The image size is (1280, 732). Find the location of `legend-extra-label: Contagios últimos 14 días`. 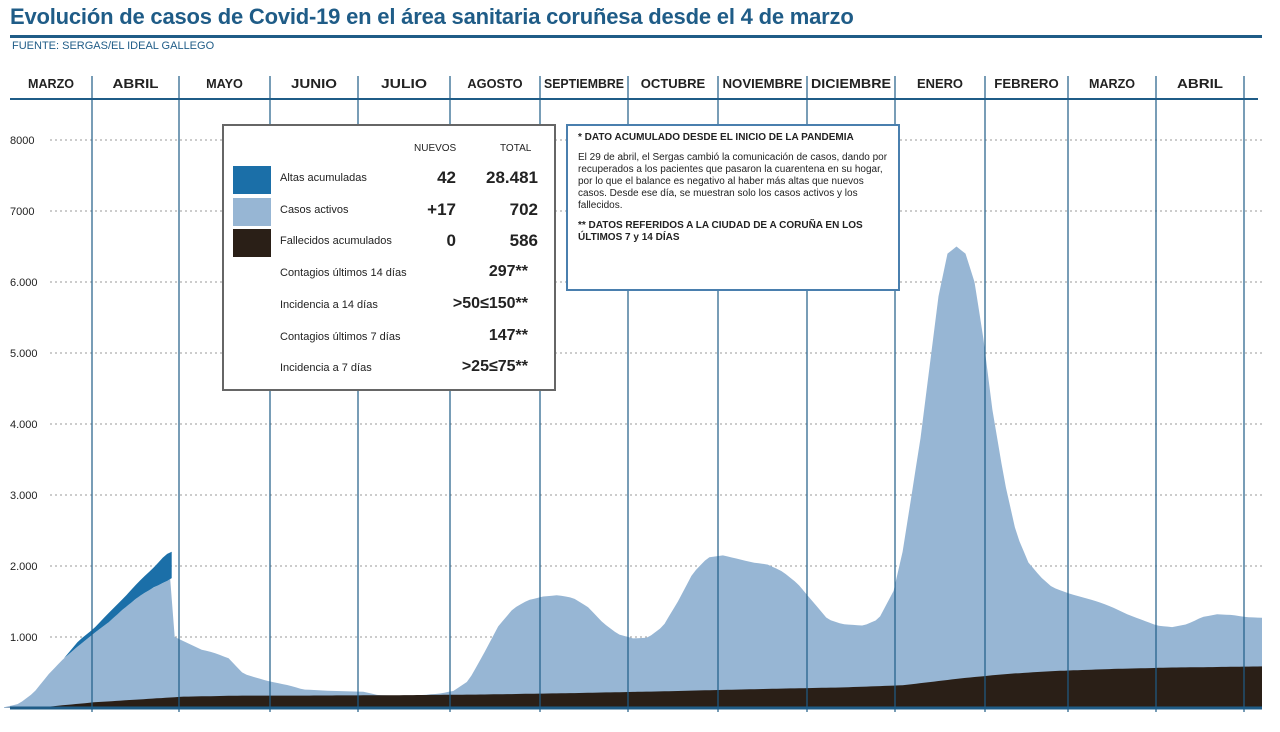

legend-extra-label: Contagios últimos 14 días is located at coordinates (343, 273).